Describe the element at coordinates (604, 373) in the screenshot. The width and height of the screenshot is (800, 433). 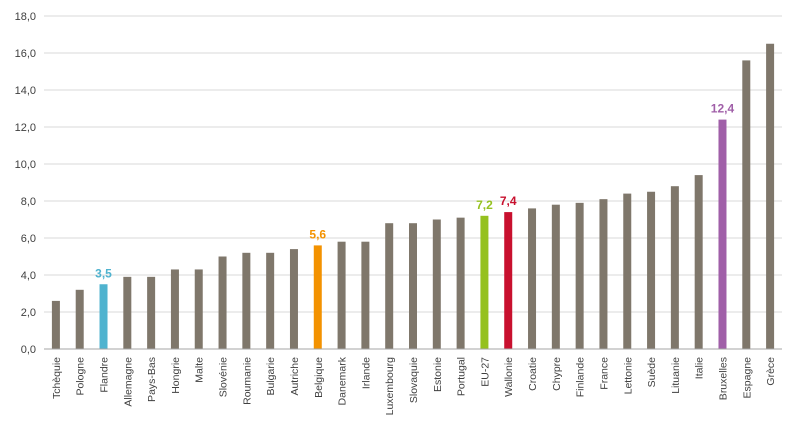
I see `x-tick-label: France` at that location.